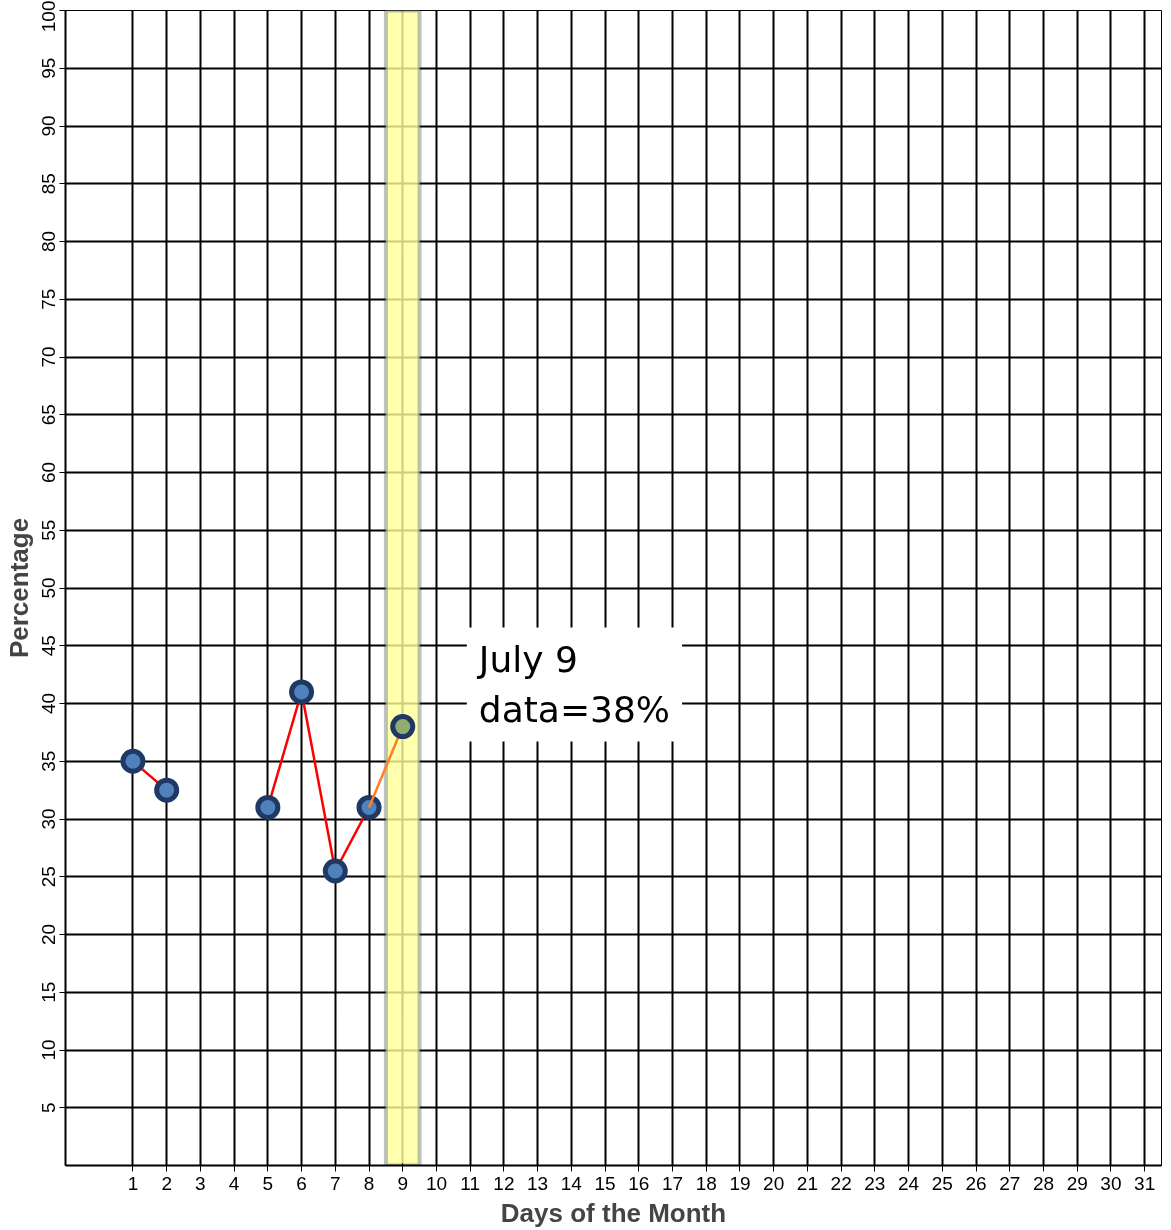 This screenshot has width=1171, height=1230. Describe the element at coordinates (504, 1183) in the screenshot. I see `x-tick-label: 12` at that location.